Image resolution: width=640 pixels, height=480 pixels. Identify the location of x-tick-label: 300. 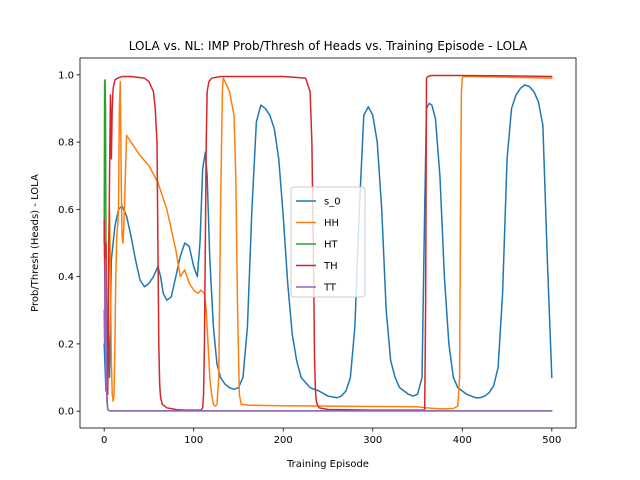
(372, 440).